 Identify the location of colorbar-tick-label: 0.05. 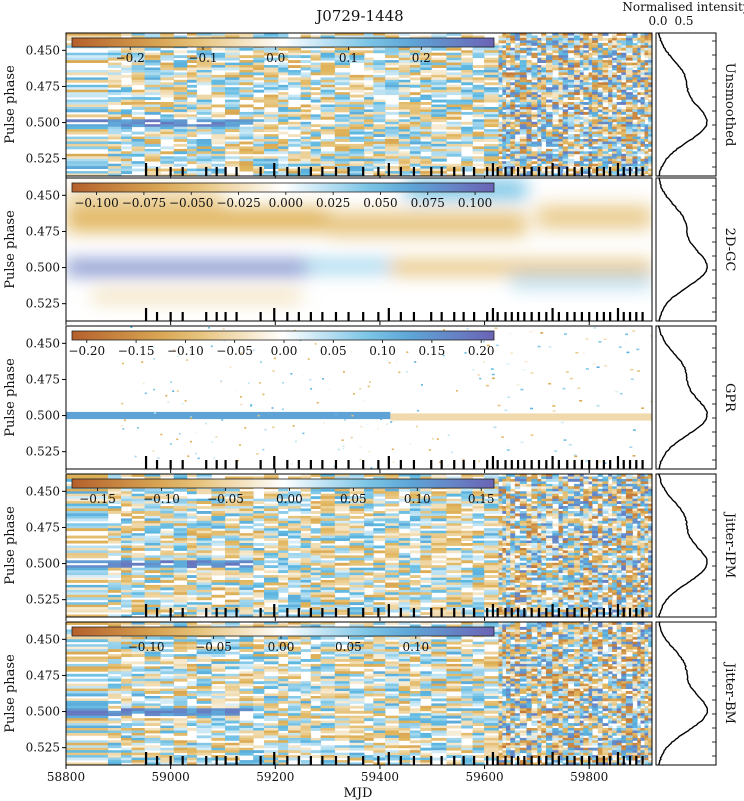
(333, 351).